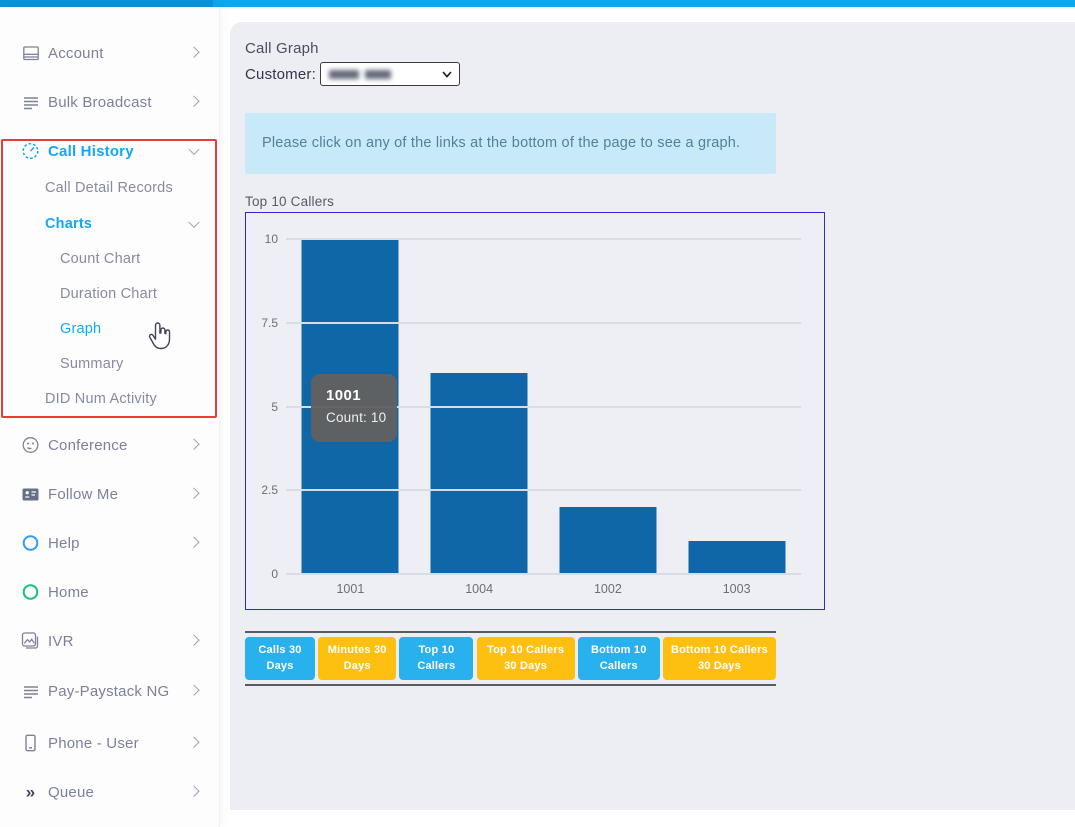 This screenshot has height=827, width=1075. I want to click on y-axis-tick-label: 5, so click(274, 406).